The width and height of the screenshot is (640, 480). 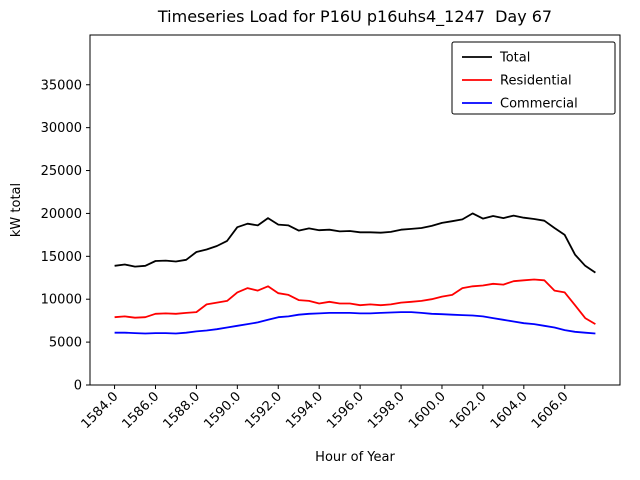 I want to click on x-tick-label: 1590.0, so click(x=222, y=410).